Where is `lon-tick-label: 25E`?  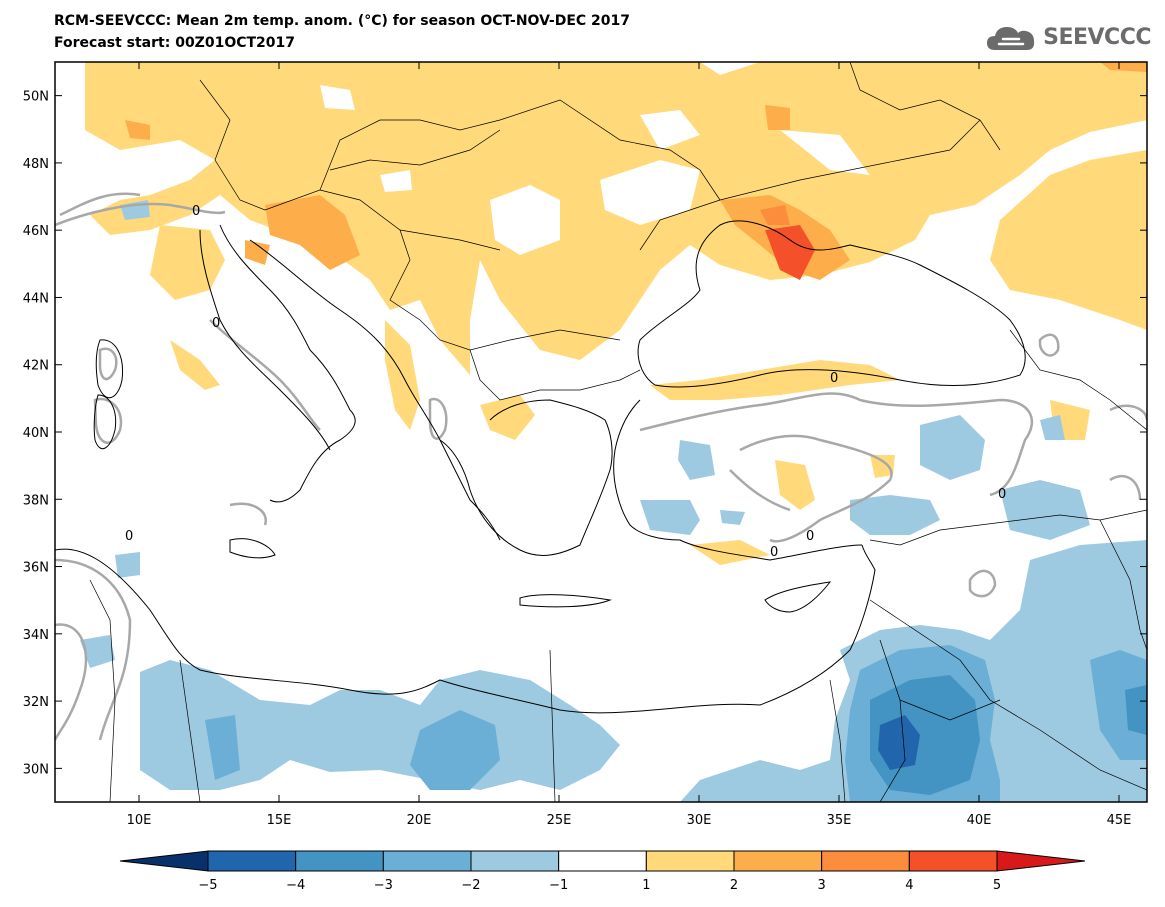 lon-tick-label: 25E is located at coordinates (559, 820).